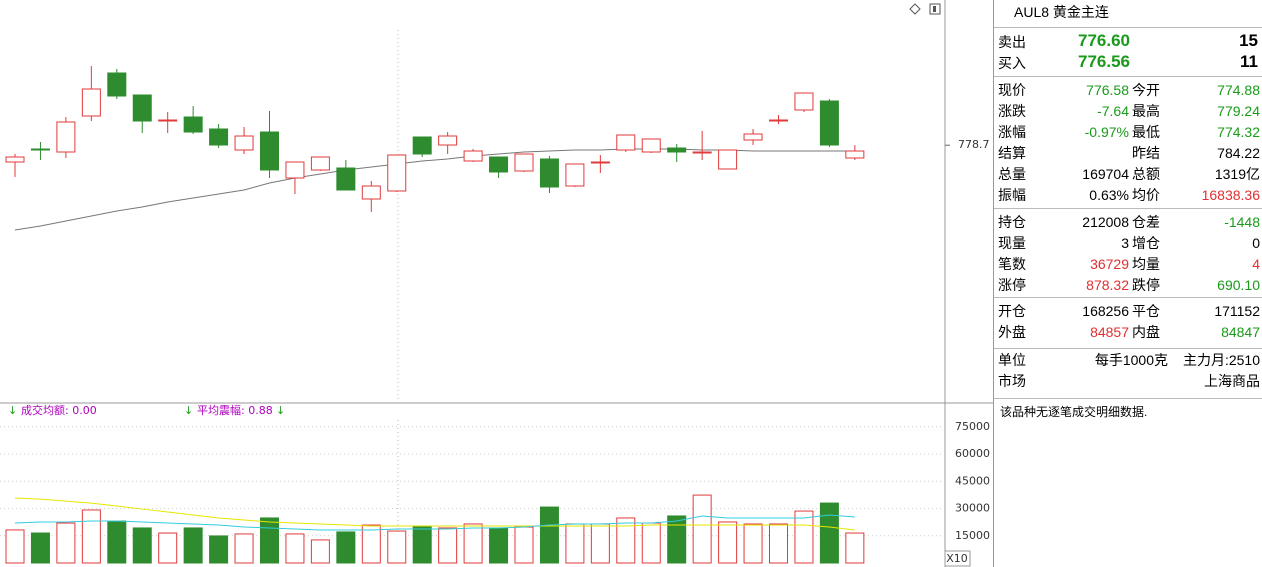  I want to click on field-label: 增仓, so click(1146, 243).